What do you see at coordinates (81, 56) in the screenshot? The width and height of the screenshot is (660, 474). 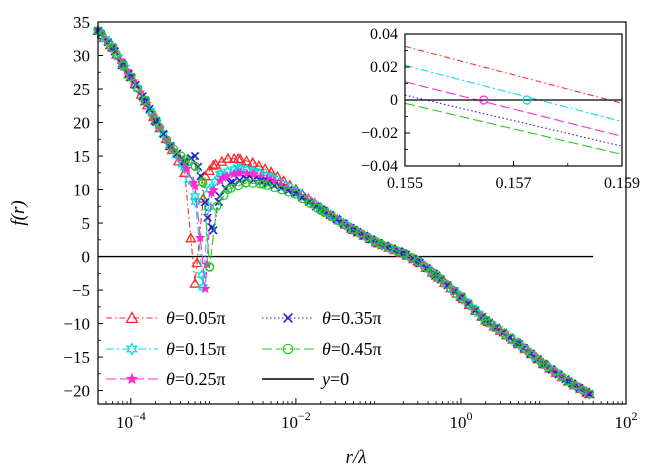 I see `y-tick-label: 30` at bounding box center [81, 56].